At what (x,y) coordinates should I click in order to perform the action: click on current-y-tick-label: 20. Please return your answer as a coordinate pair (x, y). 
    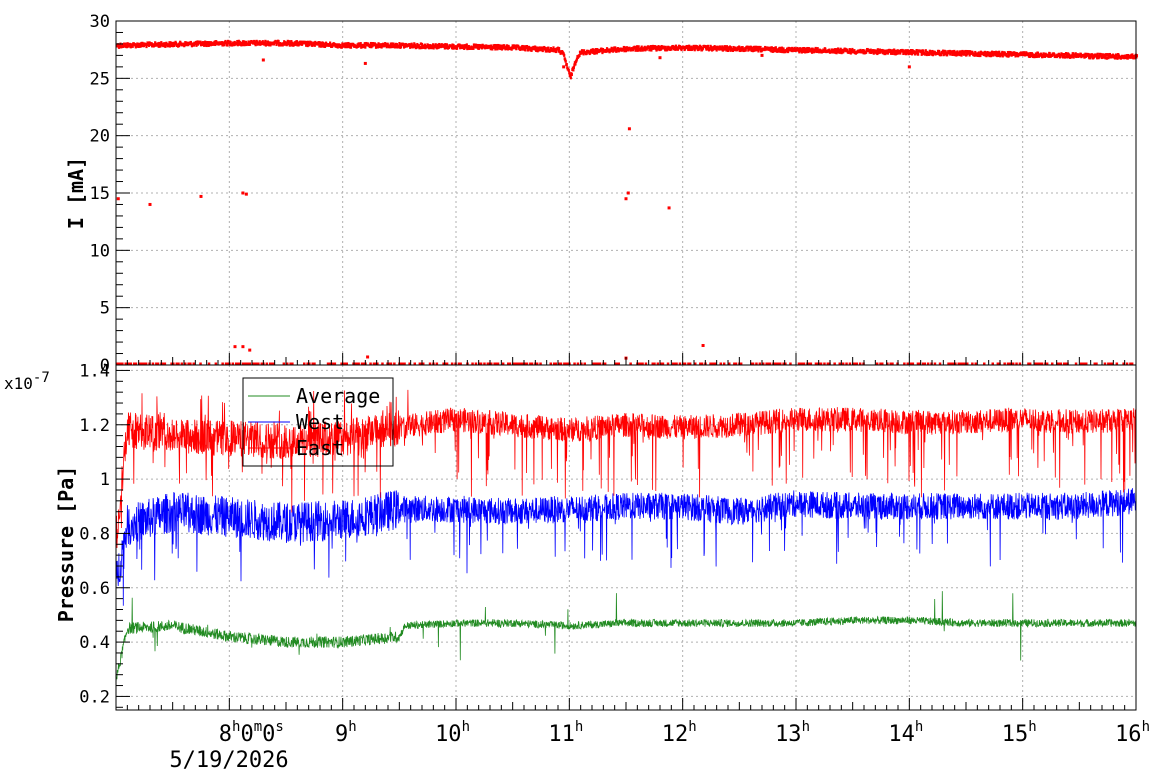
    Looking at the image, I should click on (100, 137).